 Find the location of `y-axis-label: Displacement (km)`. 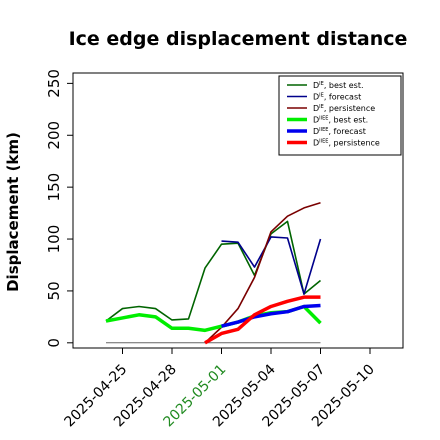

y-axis-label: Displacement (km) is located at coordinates (13, 212).